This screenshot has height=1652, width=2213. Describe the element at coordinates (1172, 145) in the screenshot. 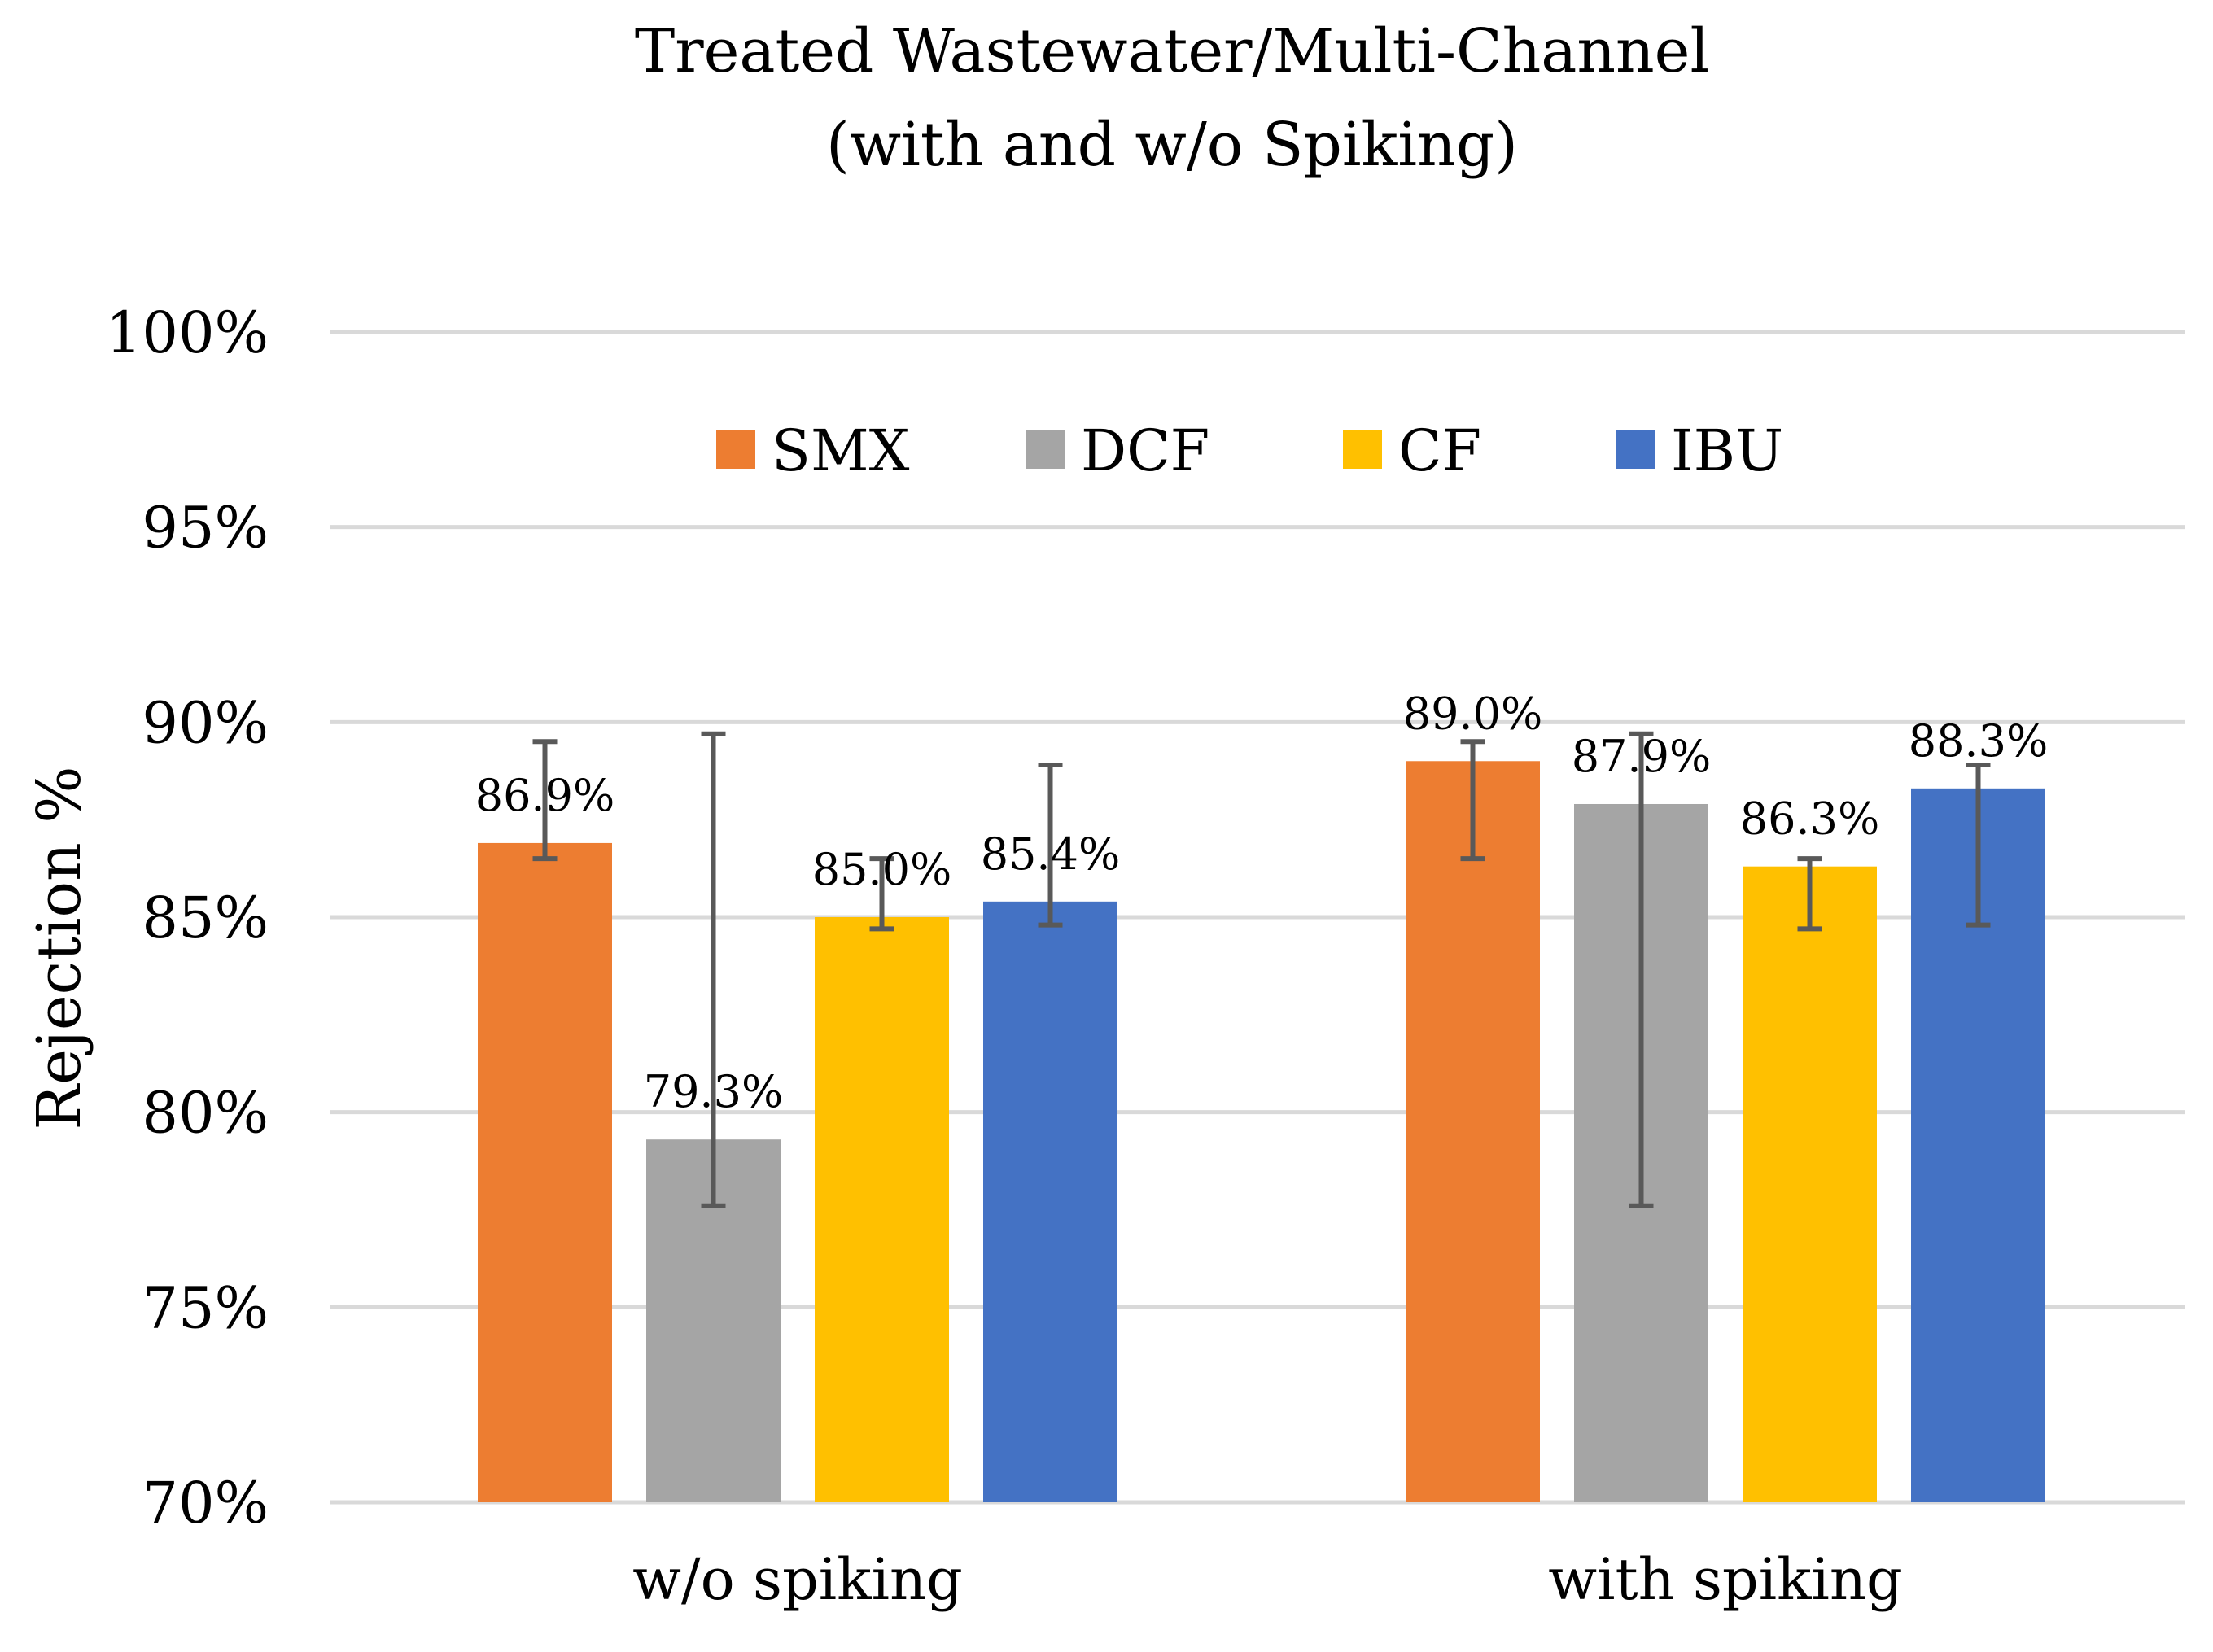

I see `chart-title-line-2: (with and w/o Spiking)` at that location.